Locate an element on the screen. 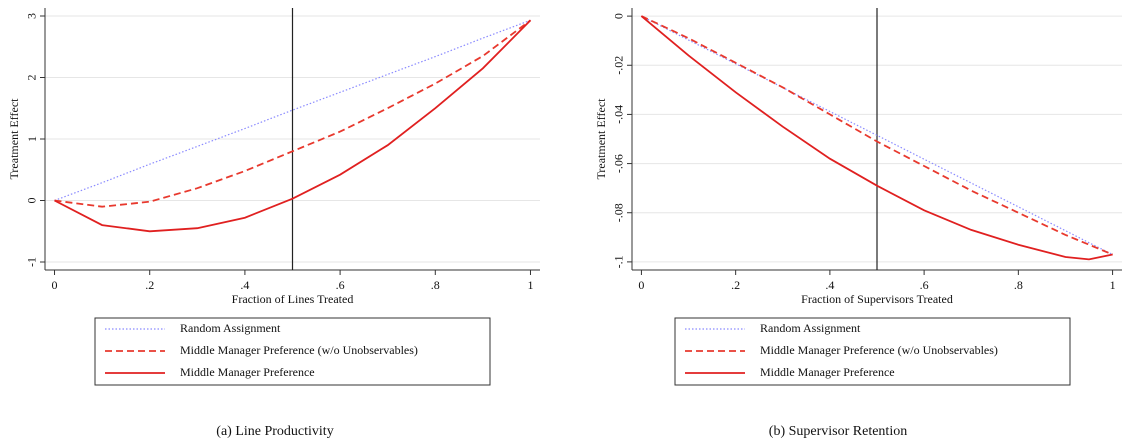 The height and width of the screenshot is (443, 1123). caption: (b) Supervisor Retention is located at coordinates (838, 431).